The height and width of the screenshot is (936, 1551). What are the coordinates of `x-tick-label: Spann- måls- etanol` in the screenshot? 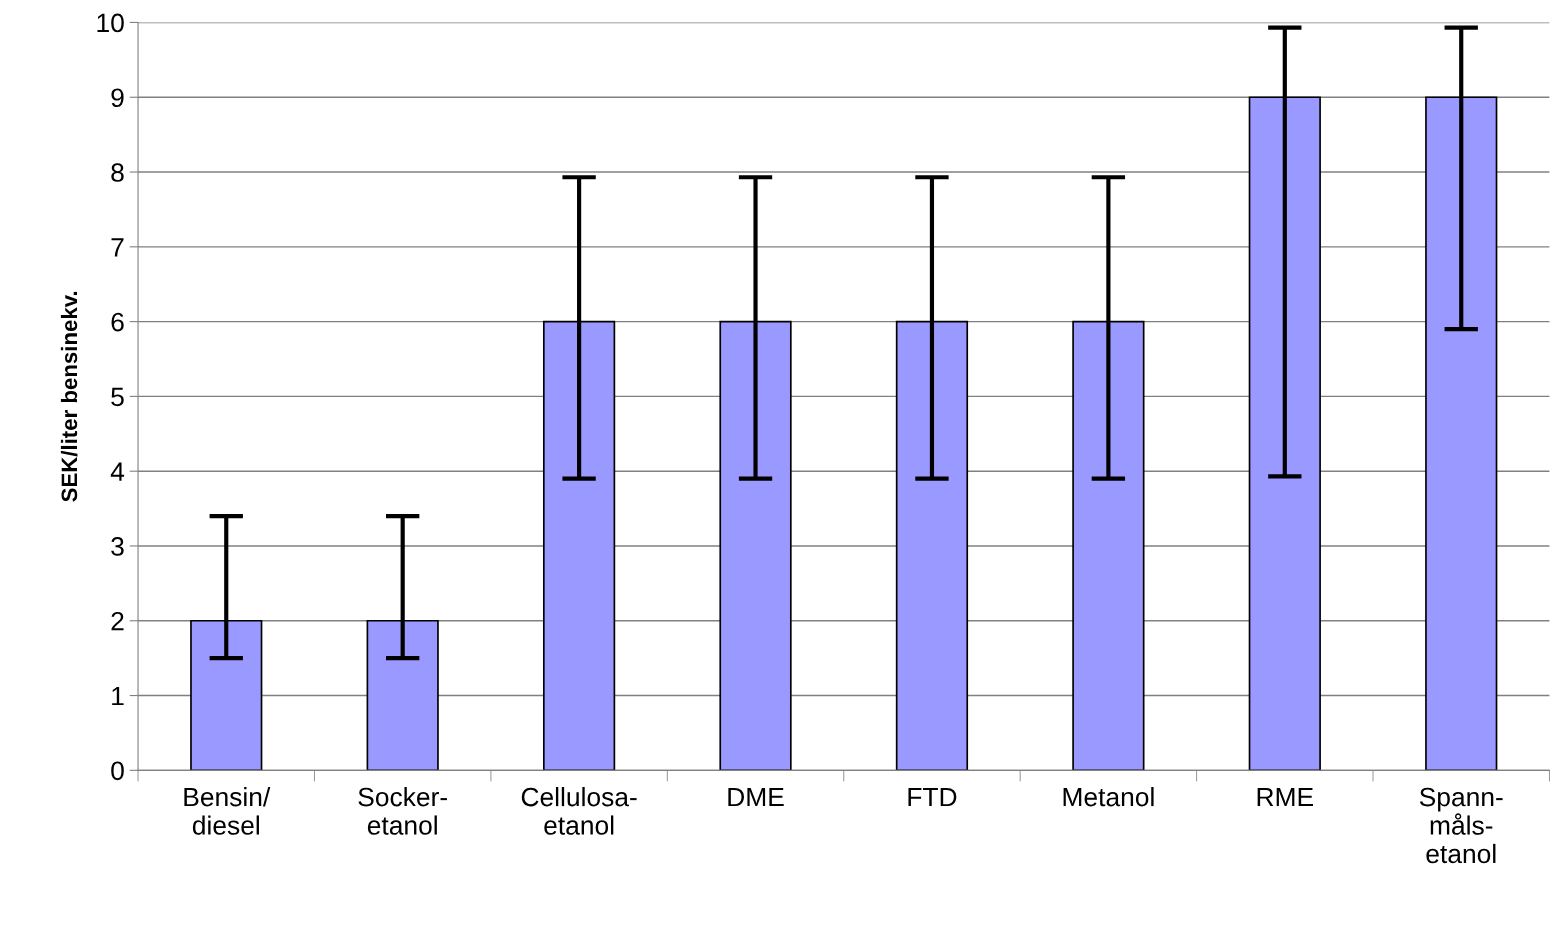 It's located at (1461, 825).